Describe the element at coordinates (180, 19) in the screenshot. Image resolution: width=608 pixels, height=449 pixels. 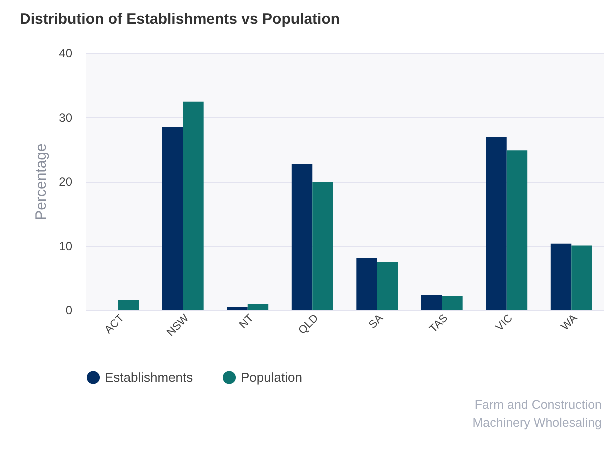
I see `chart-title: Distribution of Establishments vs Population` at that location.